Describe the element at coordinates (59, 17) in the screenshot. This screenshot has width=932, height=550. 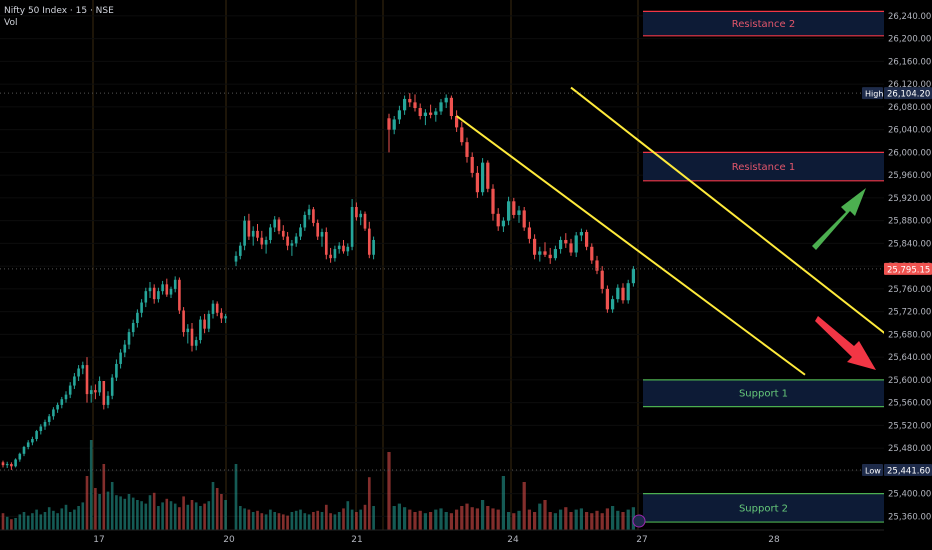
I see `chart-legend: Nifty 50 Index · 15 · NSE Vol` at that location.